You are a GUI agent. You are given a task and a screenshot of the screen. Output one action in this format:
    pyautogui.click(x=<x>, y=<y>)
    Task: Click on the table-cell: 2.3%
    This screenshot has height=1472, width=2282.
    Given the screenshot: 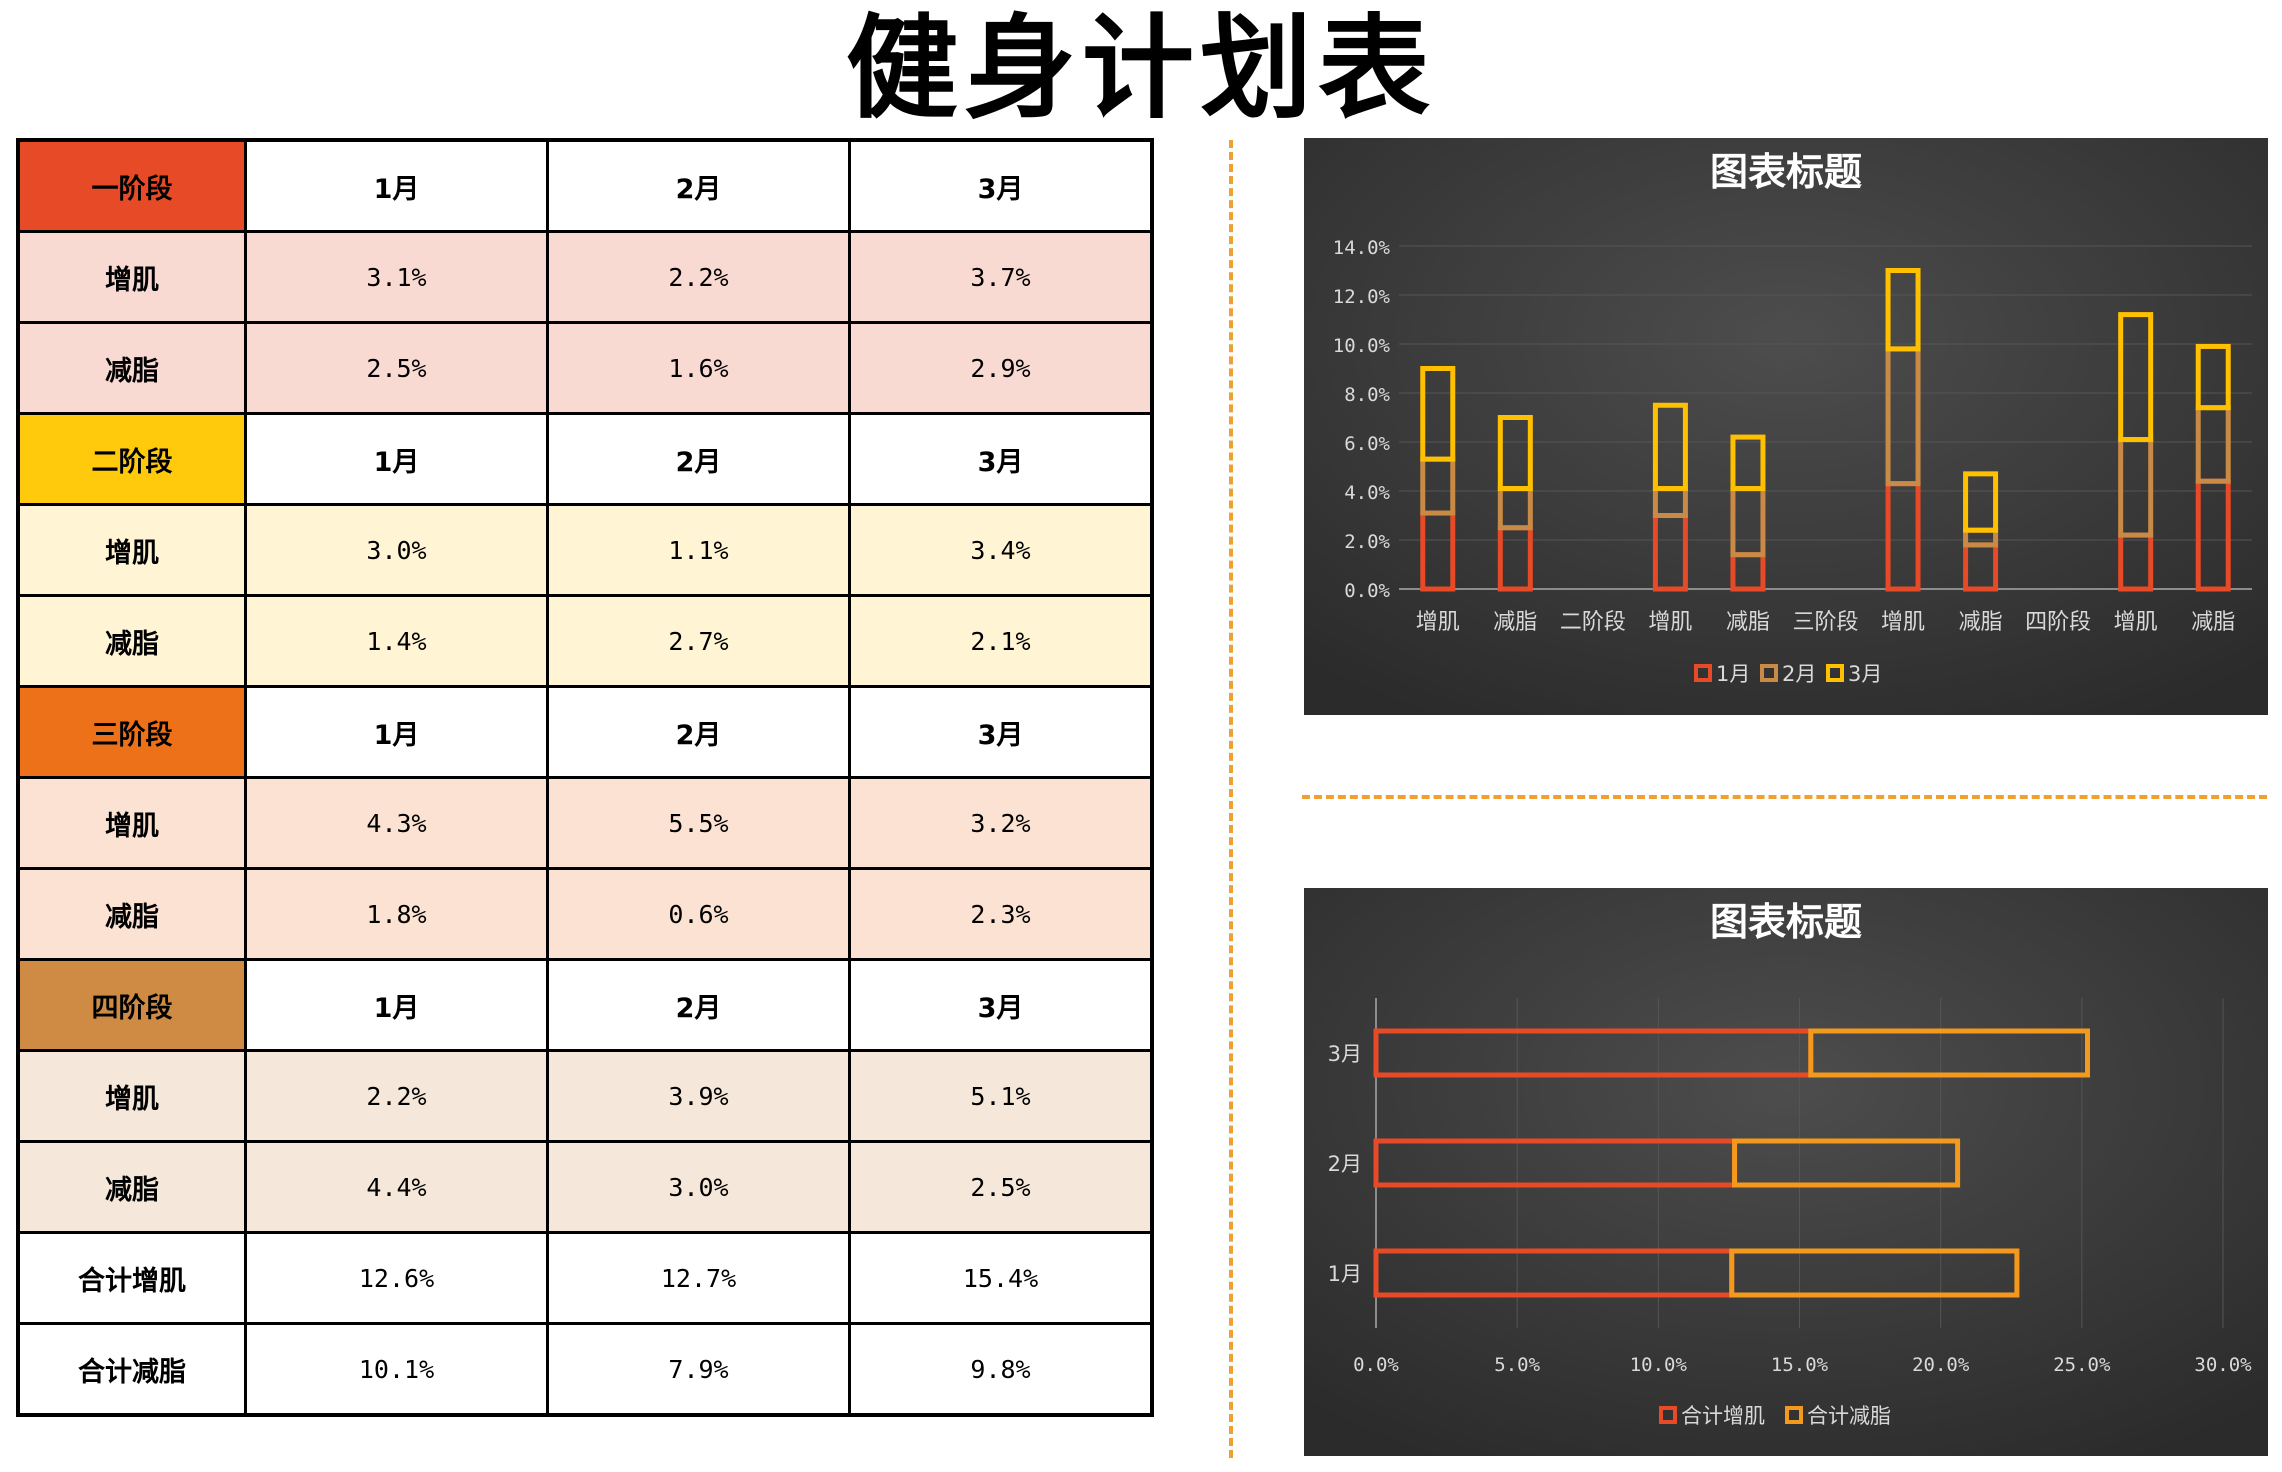 What is the action you would take?
    pyautogui.click(x=1001, y=914)
    